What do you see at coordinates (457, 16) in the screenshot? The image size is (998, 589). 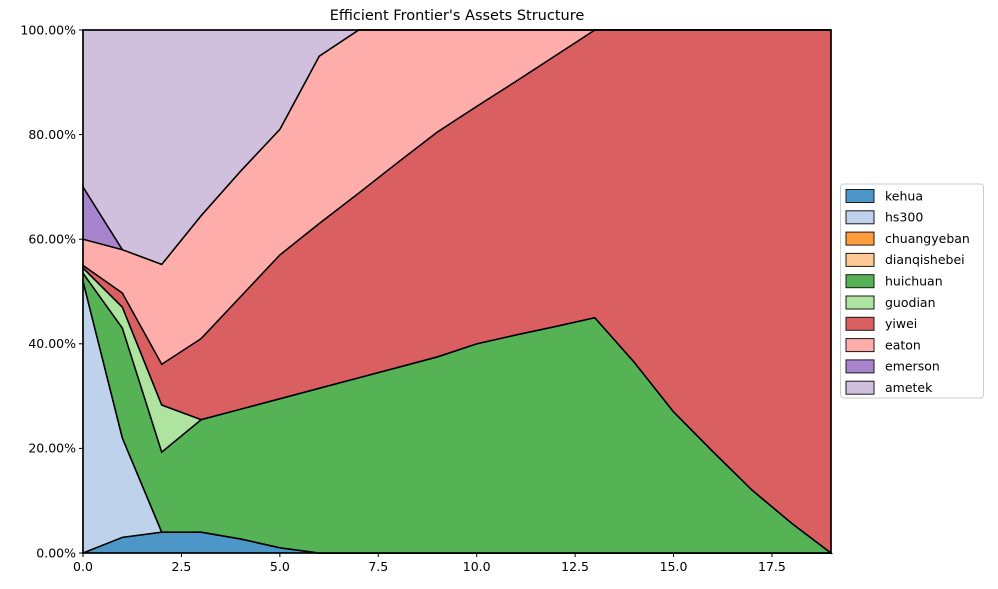 I see `chart-title: Efficient Frontier's Assets Structure` at bounding box center [457, 16].